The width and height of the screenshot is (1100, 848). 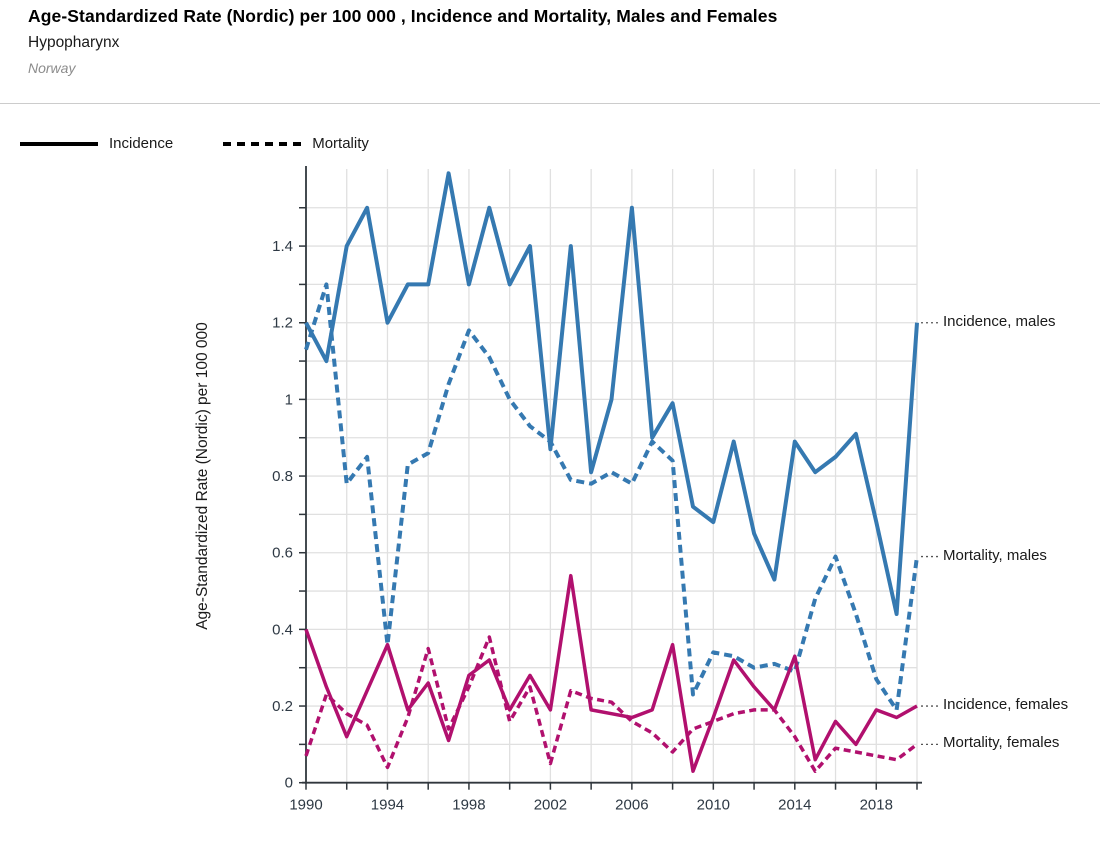 I want to click on x-tick-label: 1990, so click(x=305, y=805).